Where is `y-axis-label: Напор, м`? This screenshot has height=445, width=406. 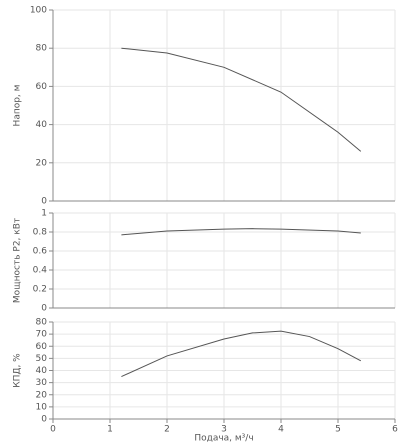 y-axis-label: Напор, м is located at coordinates (18, 106).